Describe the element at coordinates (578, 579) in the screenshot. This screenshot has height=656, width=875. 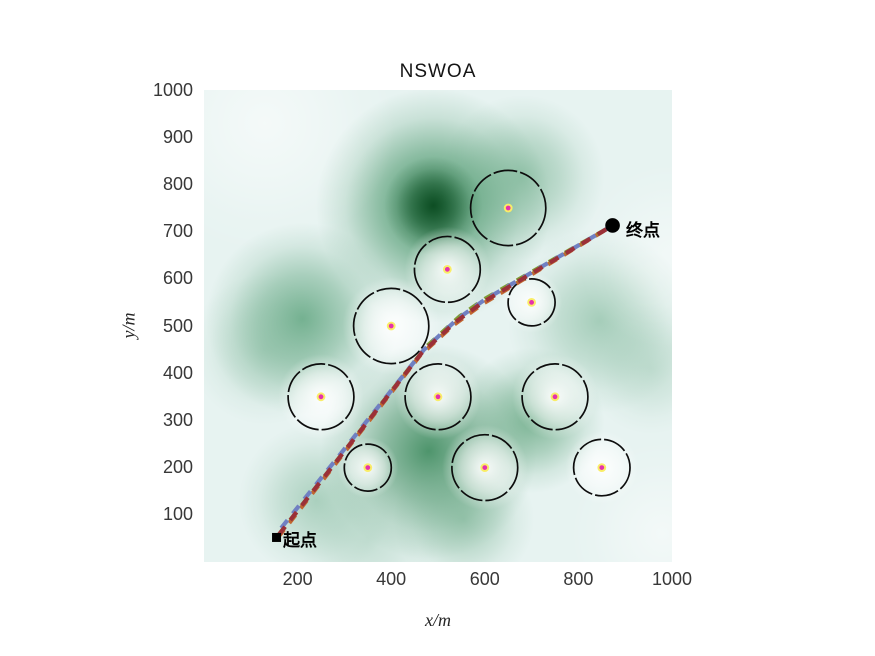
I see `x-tick-label: 800` at that location.